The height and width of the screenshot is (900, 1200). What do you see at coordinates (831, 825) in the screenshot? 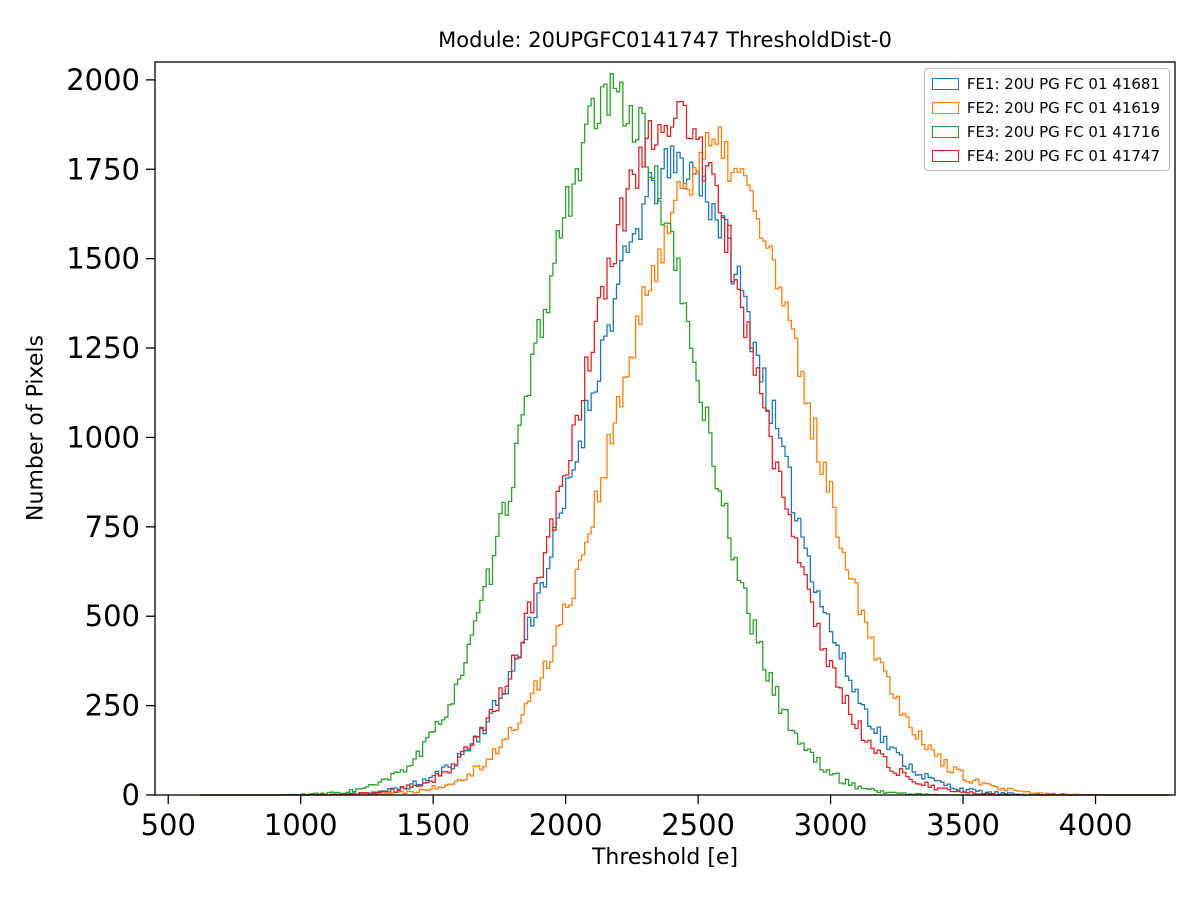
I see `x-tick-label: 3000` at bounding box center [831, 825].